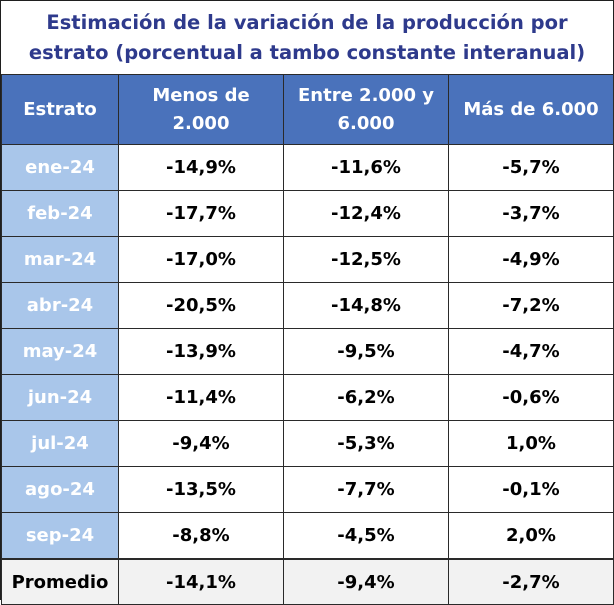 The height and width of the screenshot is (605, 614). What do you see at coordinates (60, 489) in the screenshot?
I see `month-cell: ago-24` at bounding box center [60, 489].